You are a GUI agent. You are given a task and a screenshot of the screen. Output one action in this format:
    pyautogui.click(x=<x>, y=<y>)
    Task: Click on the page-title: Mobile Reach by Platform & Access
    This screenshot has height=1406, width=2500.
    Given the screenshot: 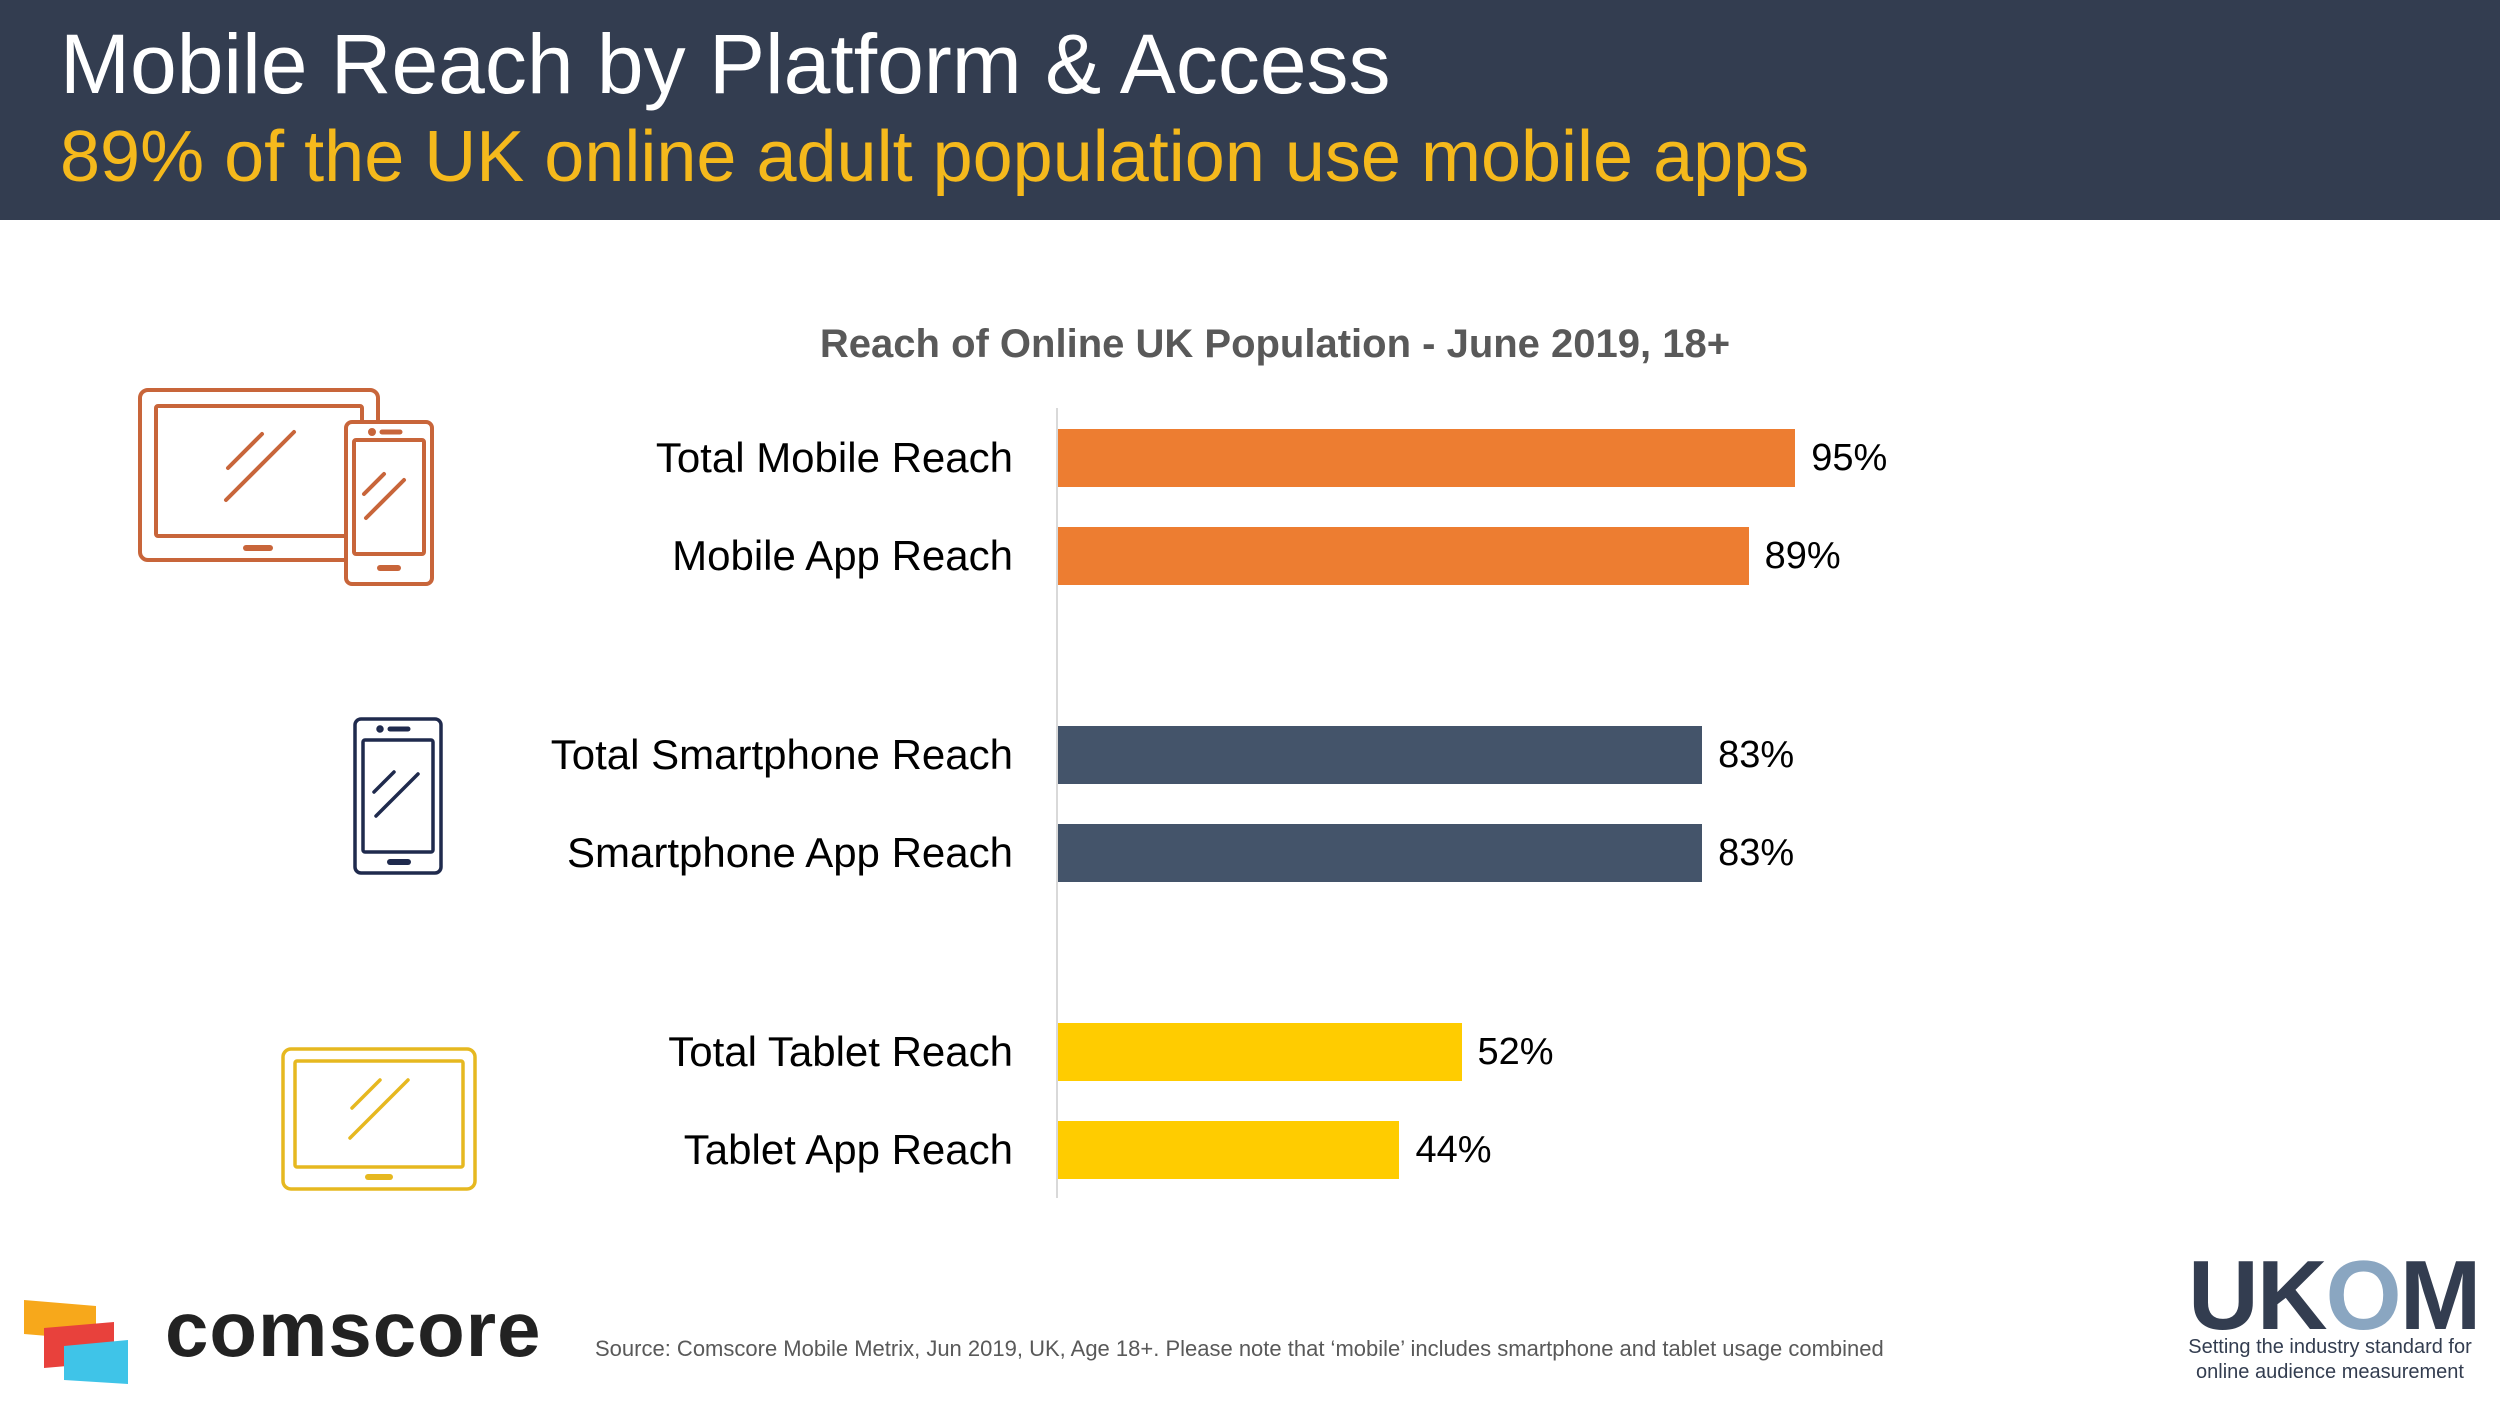 What is the action you would take?
    pyautogui.click(x=725, y=64)
    